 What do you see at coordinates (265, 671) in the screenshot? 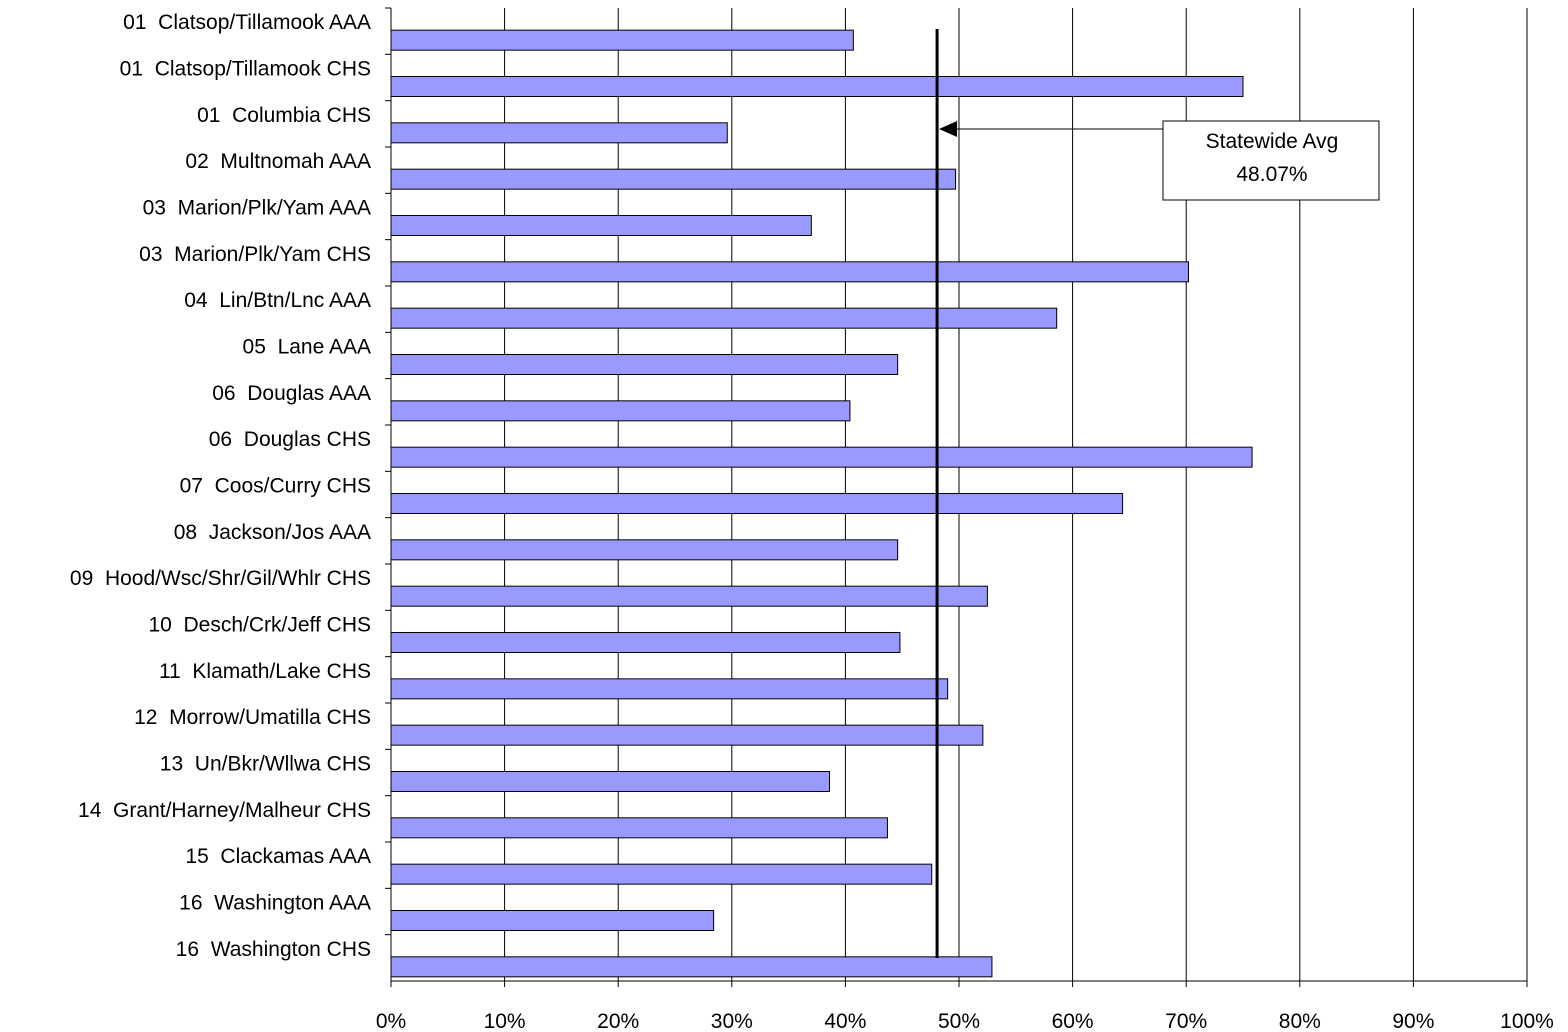
I see `category-label: 11 Klamath/Lake CHS` at bounding box center [265, 671].